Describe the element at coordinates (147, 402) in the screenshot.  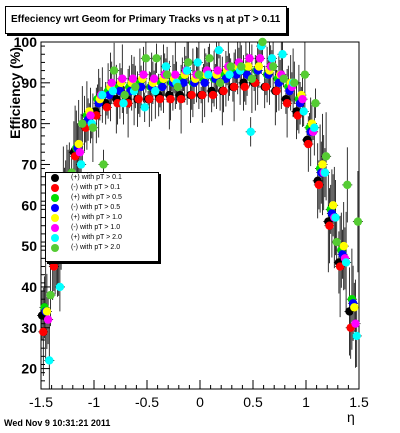
I see `x-tick-label: -0.5` at that location.